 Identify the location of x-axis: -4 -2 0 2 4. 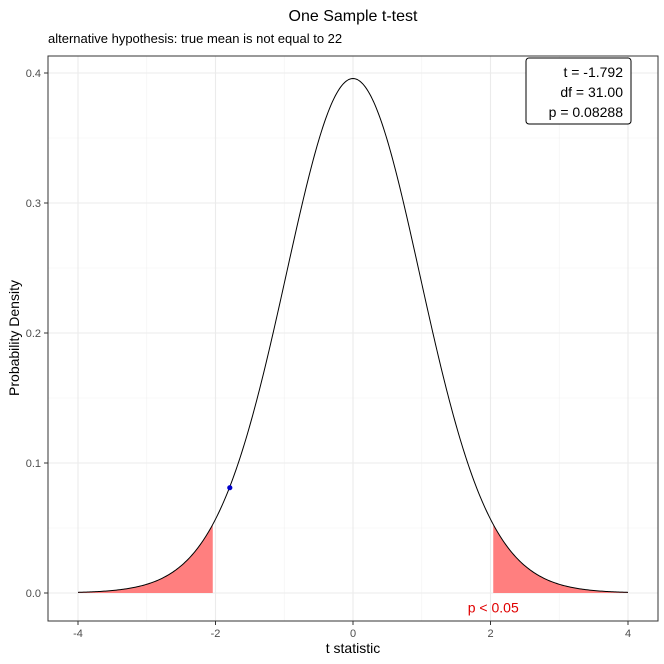
(352, 630).